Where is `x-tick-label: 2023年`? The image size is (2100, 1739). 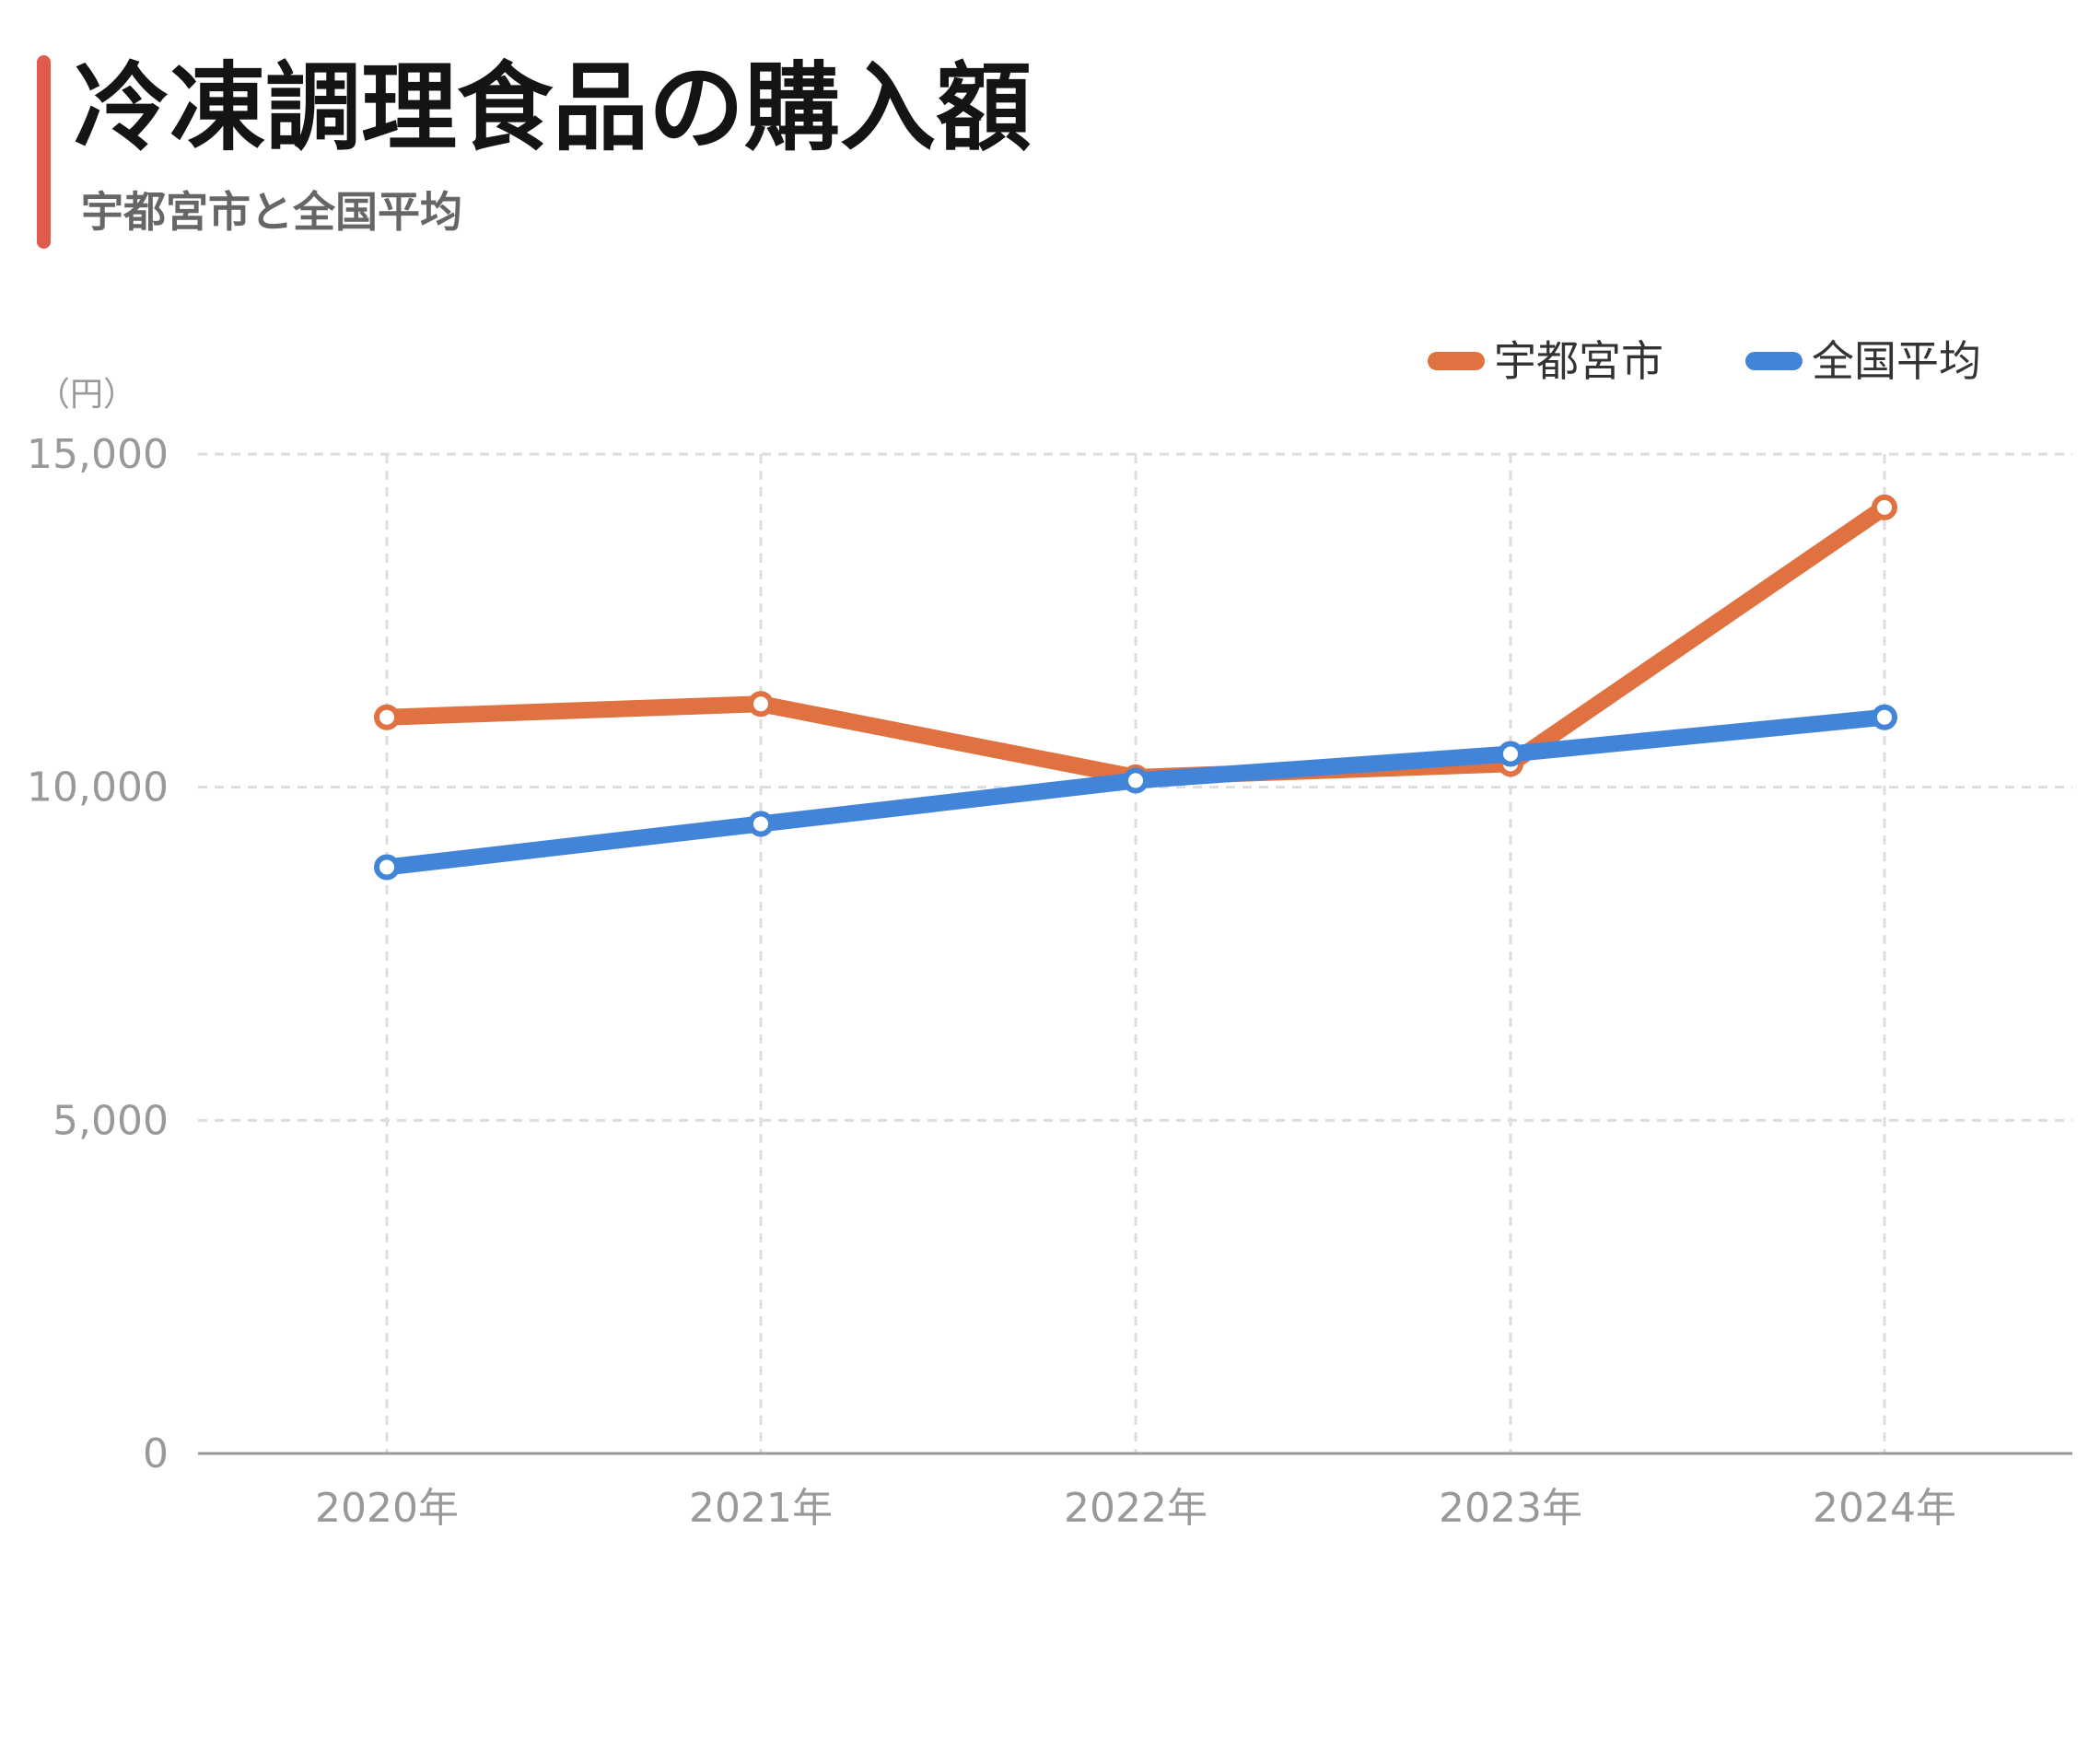
x-tick-label: 2023年 is located at coordinates (1510, 1508).